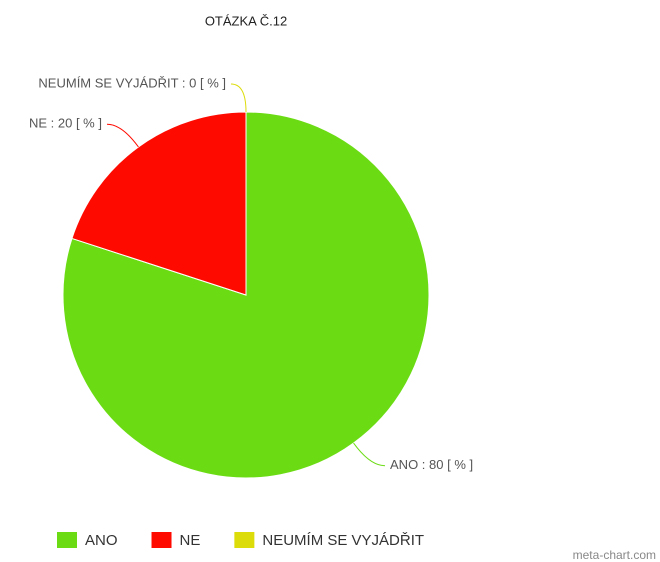 The image size is (660, 562). I want to click on data-label: NEUMÍM SE VYJÁDŘIT : 0 [ % ], so click(132, 82).